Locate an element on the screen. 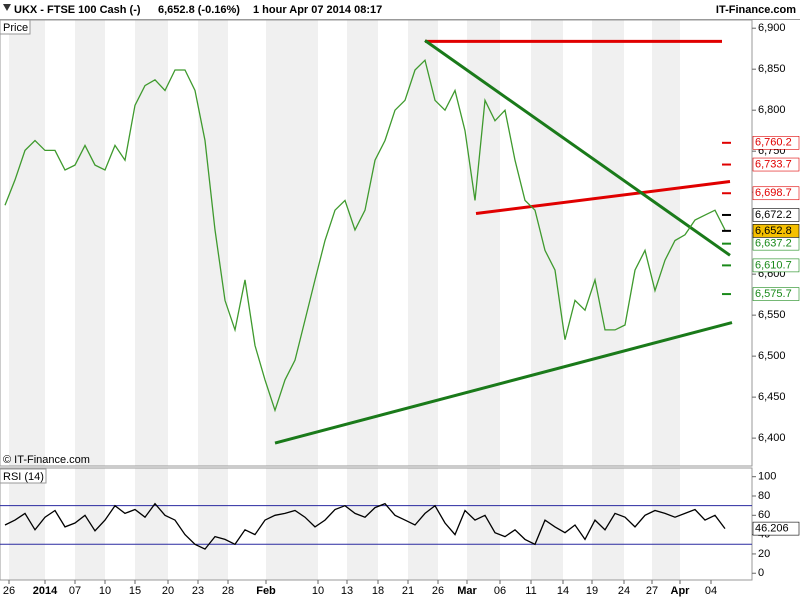 This screenshot has height=600, width=800. title: UKX - FTSE 100 Cash (-) is located at coordinates (77, 10).